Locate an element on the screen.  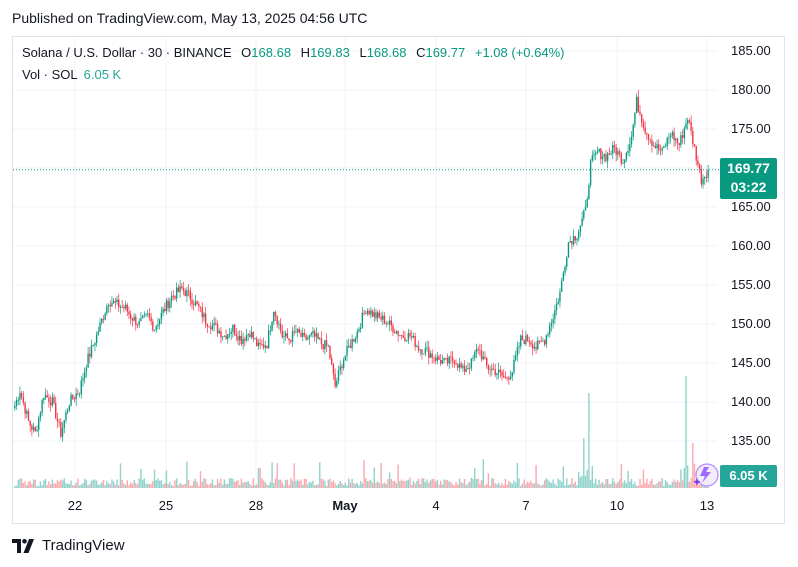
tradingview-logo-icon is located at coordinates (23, 545).